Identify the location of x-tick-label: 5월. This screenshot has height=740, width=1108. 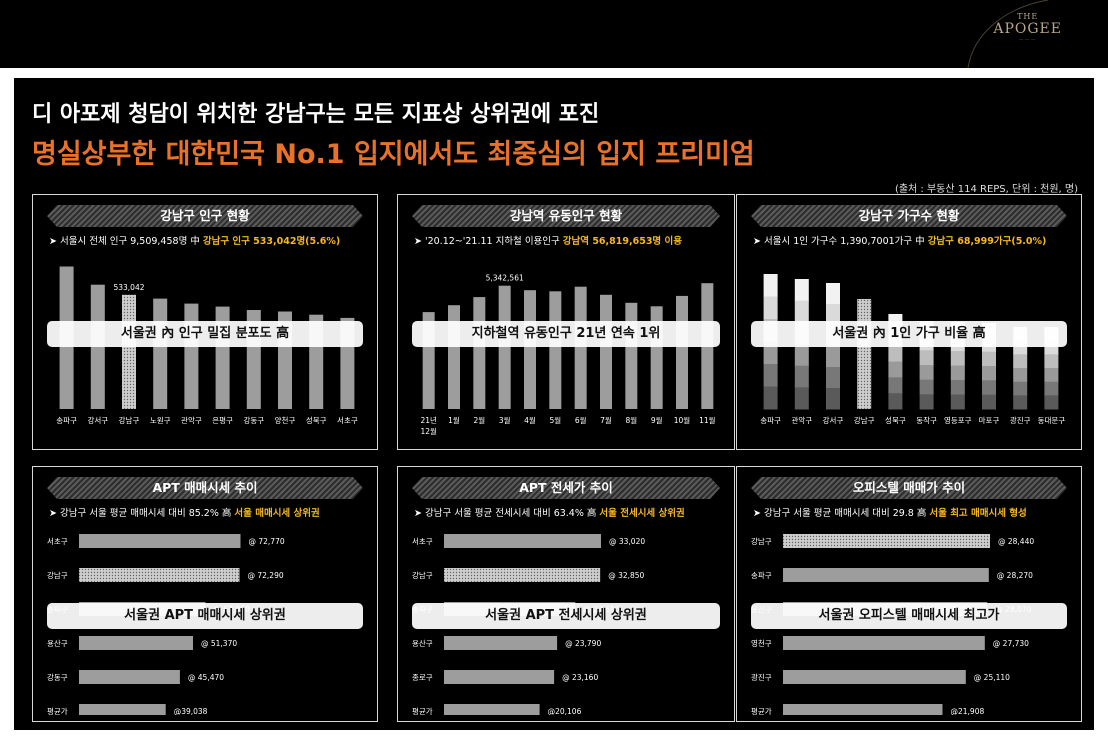
(555, 420).